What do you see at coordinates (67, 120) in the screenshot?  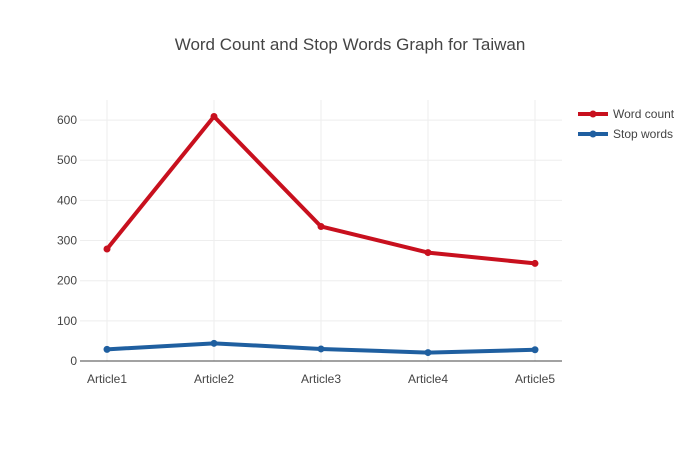 I see `y-tick-label: 600` at bounding box center [67, 120].